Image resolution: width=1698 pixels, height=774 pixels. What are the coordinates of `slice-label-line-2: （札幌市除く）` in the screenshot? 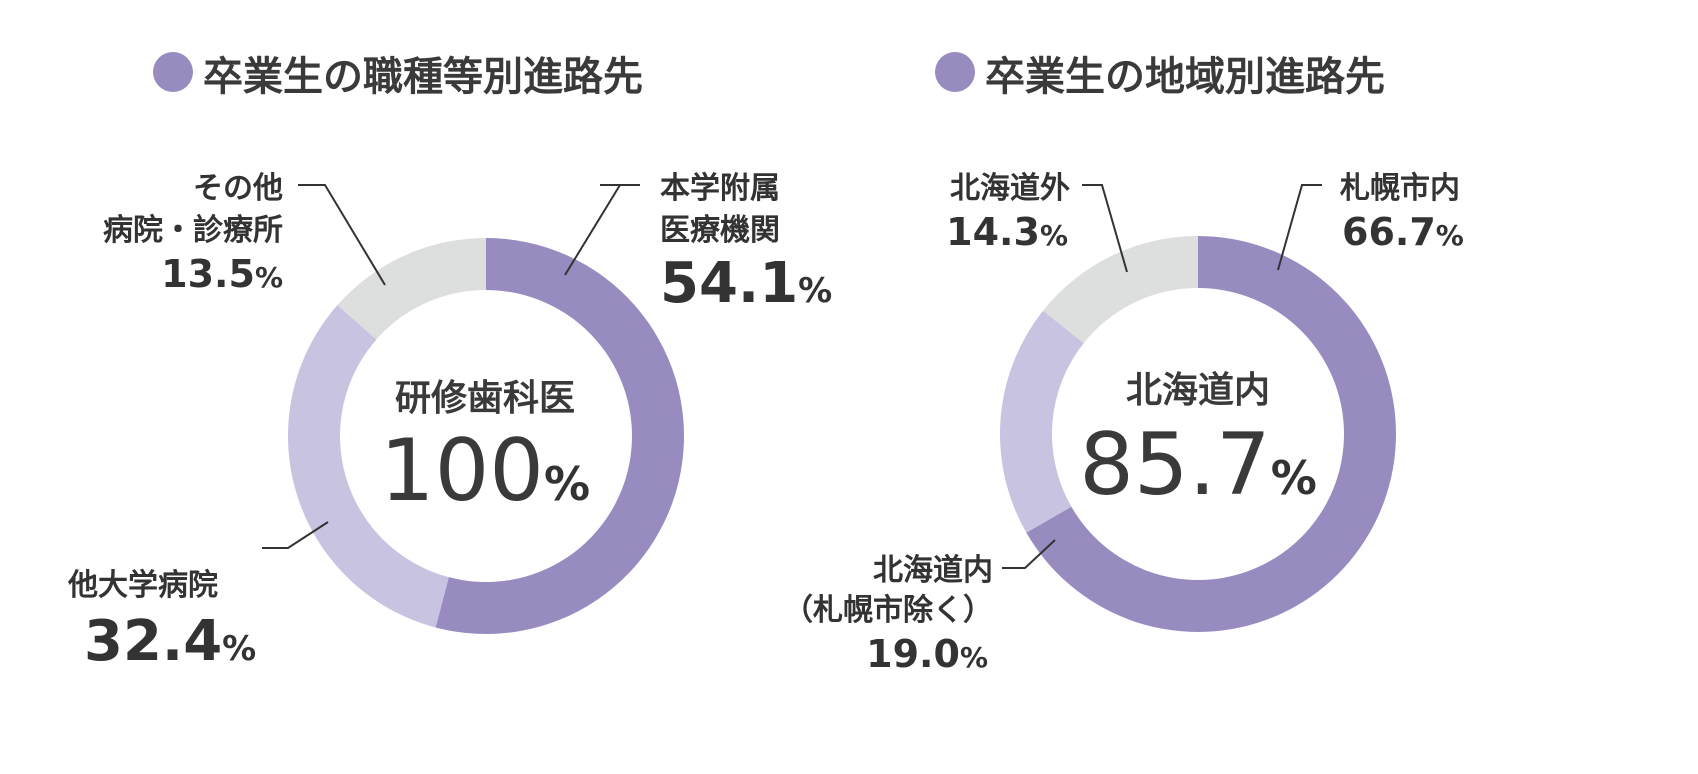 It's located at (888, 610).